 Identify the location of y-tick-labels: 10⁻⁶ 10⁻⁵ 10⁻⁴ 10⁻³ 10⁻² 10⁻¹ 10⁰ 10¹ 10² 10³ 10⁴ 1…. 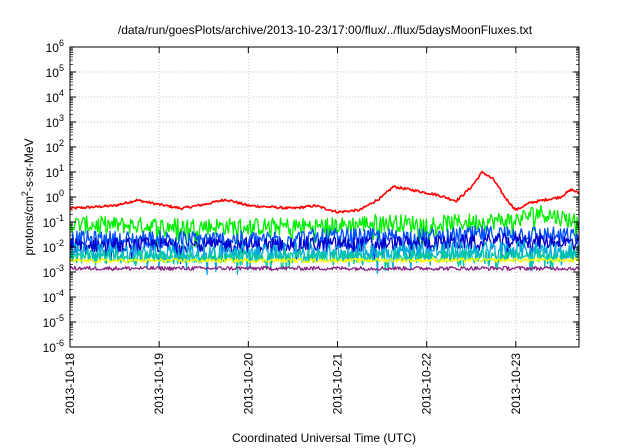
(53, 196).